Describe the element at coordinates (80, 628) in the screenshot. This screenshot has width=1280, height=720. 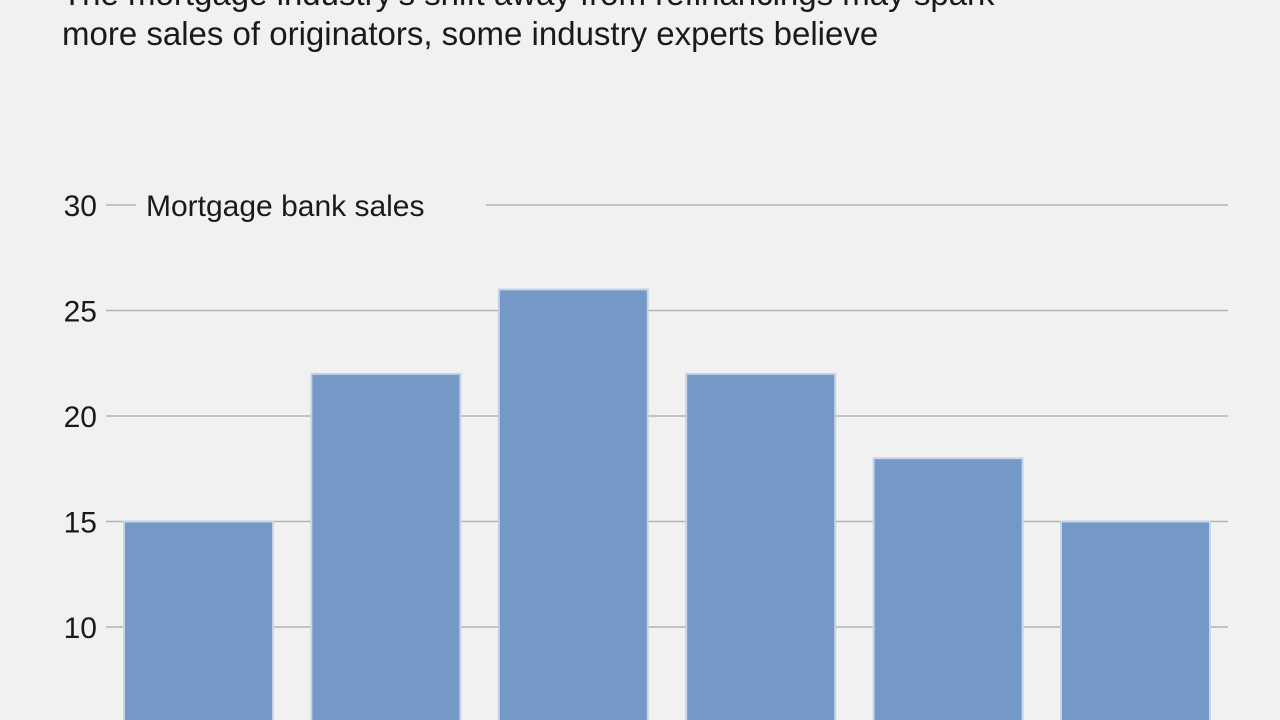
I see `y-tick-label-10: 10` at that location.